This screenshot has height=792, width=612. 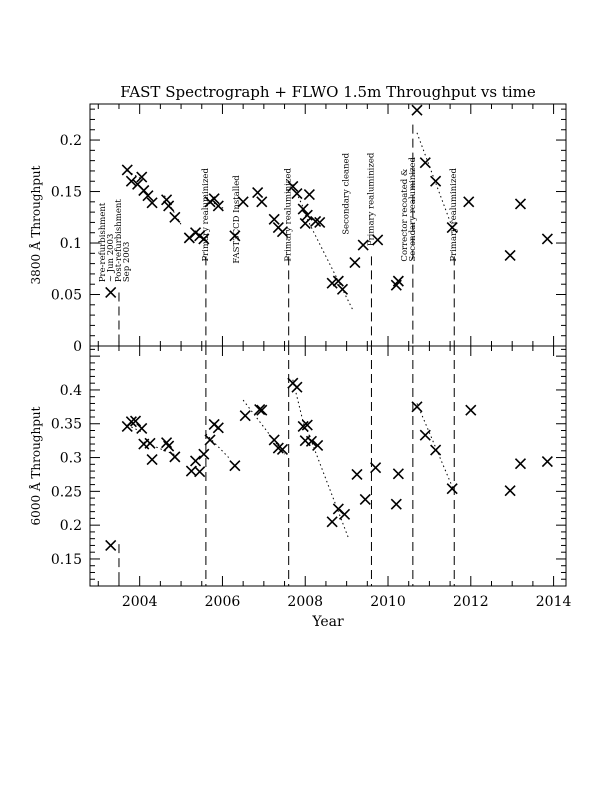 What do you see at coordinates (471, 602) in the screenshot?
I see `x-tick-label: 2012` at bounding box center [471, 602].